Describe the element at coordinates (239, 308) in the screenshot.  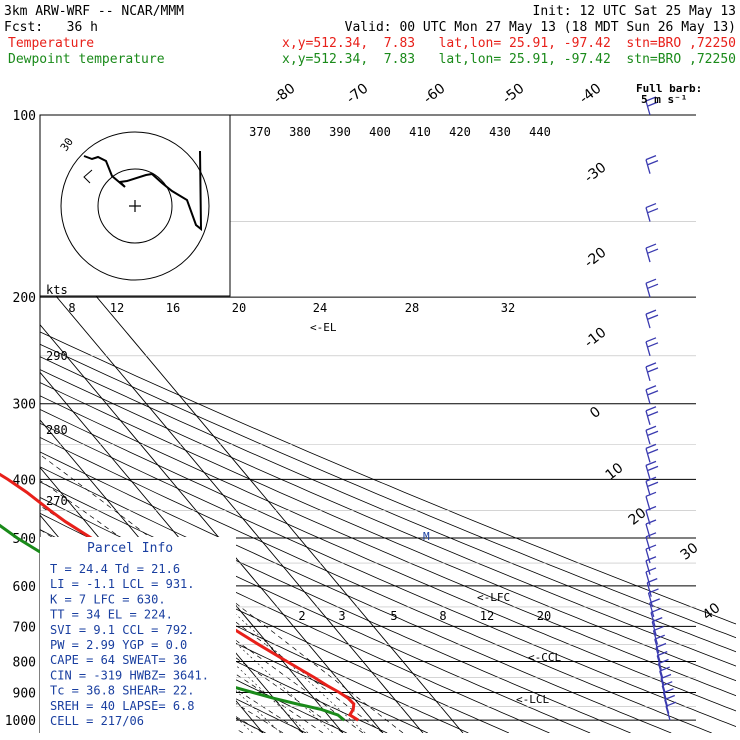
I see `hodograph-speed-label: 20` at that location.